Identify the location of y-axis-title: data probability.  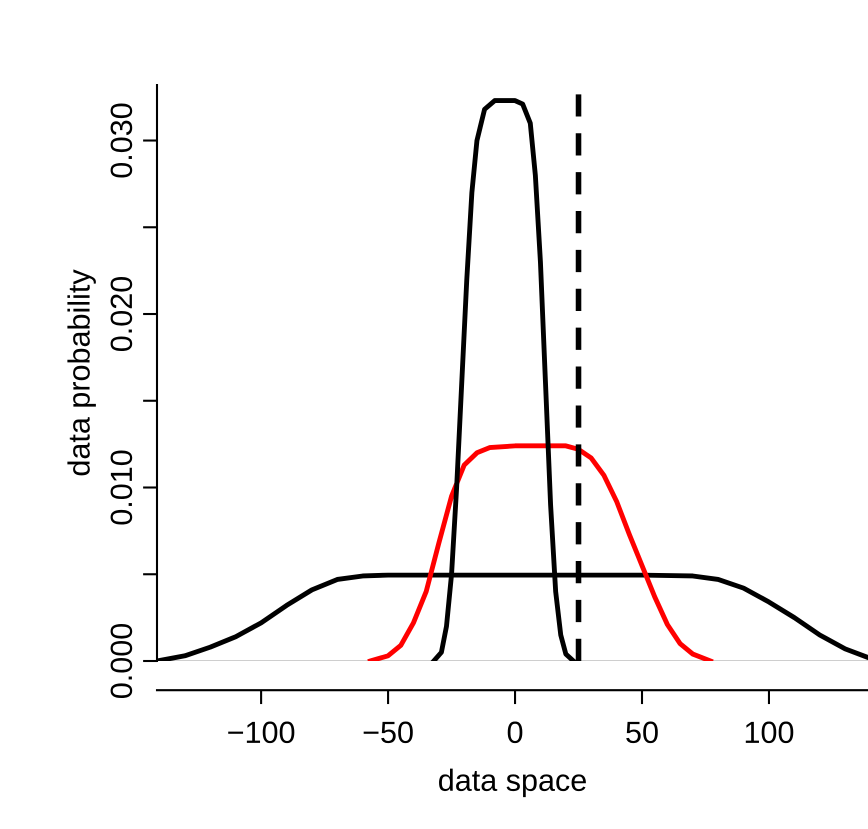
(81, 372).